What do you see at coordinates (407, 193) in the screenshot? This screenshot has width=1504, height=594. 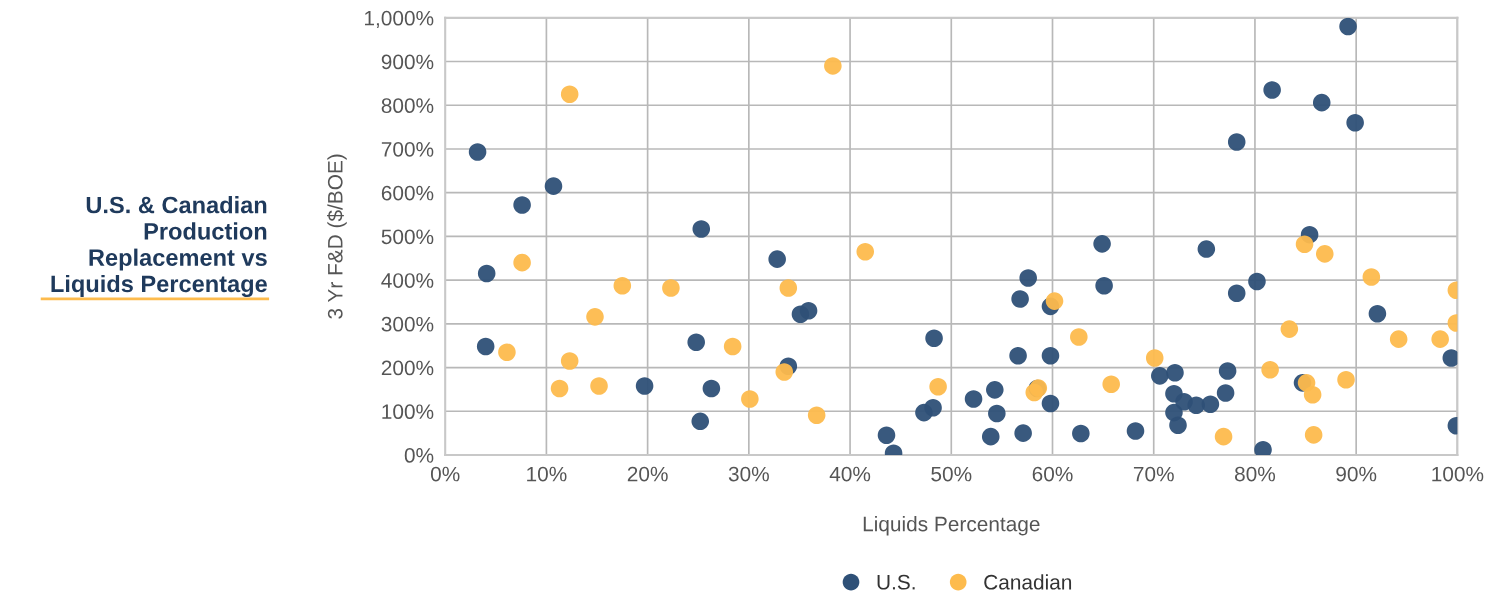 I see `y-tick-label: 600%` at bounding box center [407, 193].